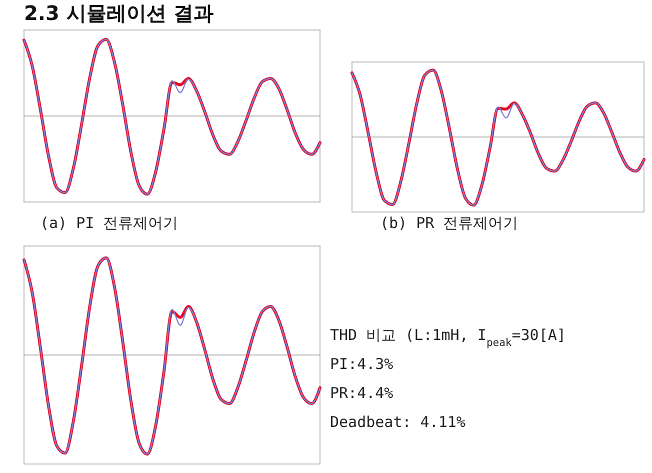  Describe the element at coordinates (119, 13) in the screenshot. I see `text: 2.3 시뮬레이션 결과` at that location.